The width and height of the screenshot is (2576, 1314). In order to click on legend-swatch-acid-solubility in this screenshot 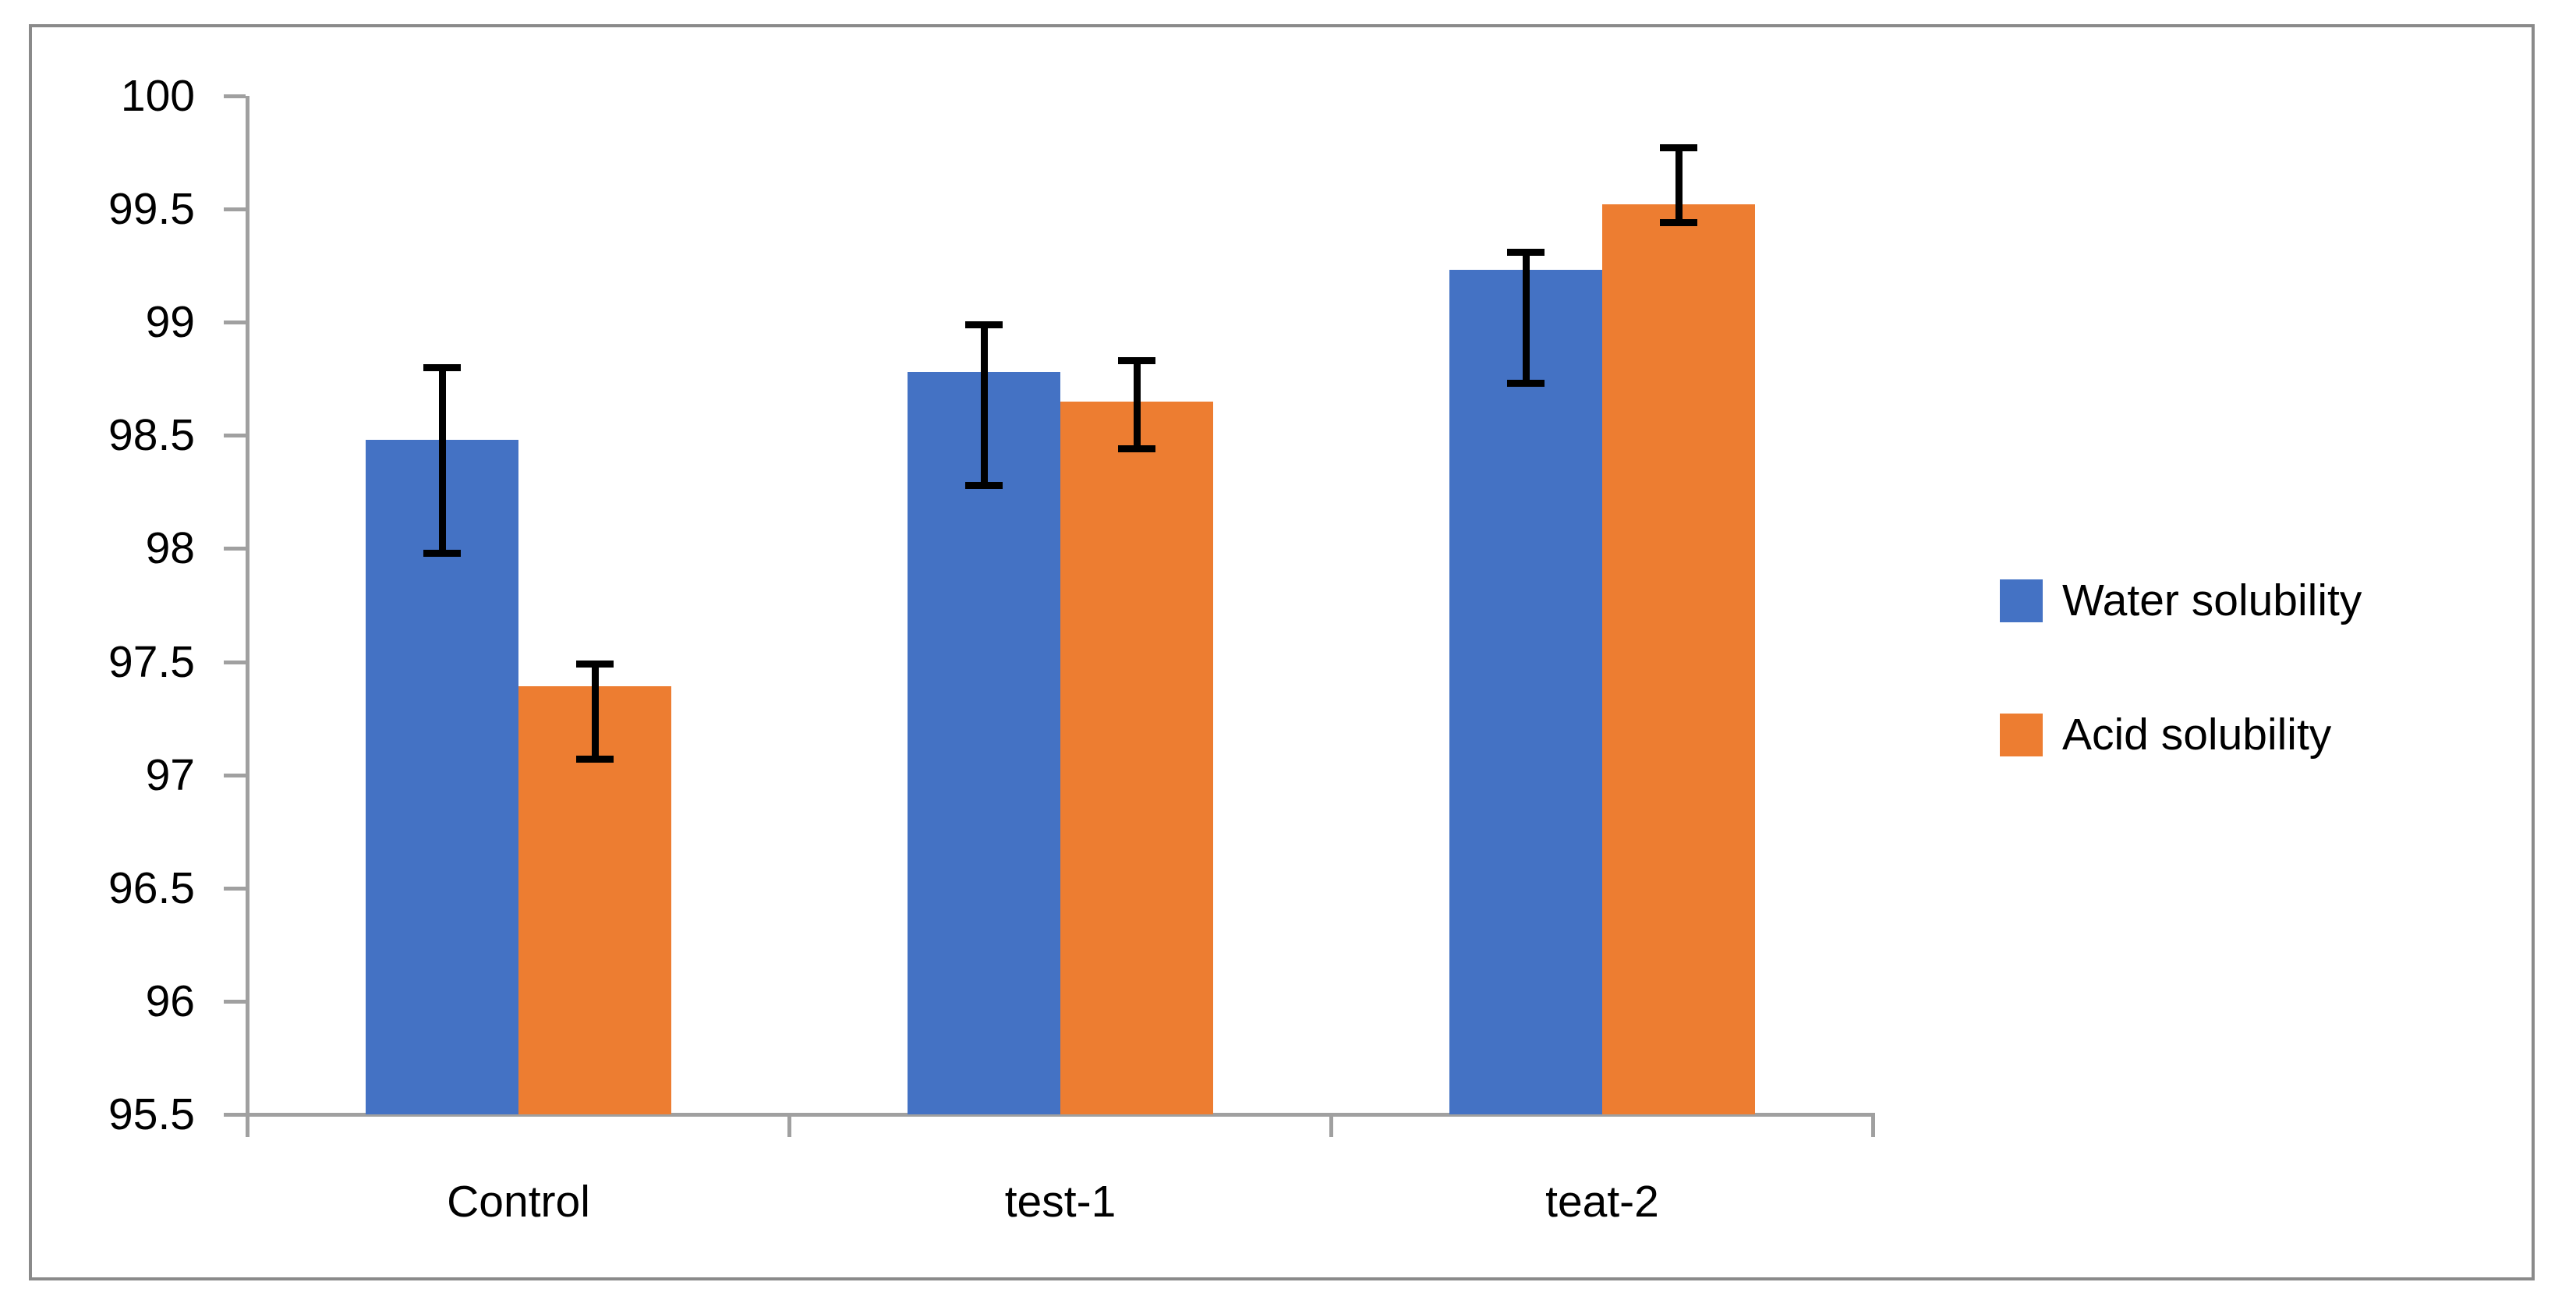, I will do `click(2021, 734)`.